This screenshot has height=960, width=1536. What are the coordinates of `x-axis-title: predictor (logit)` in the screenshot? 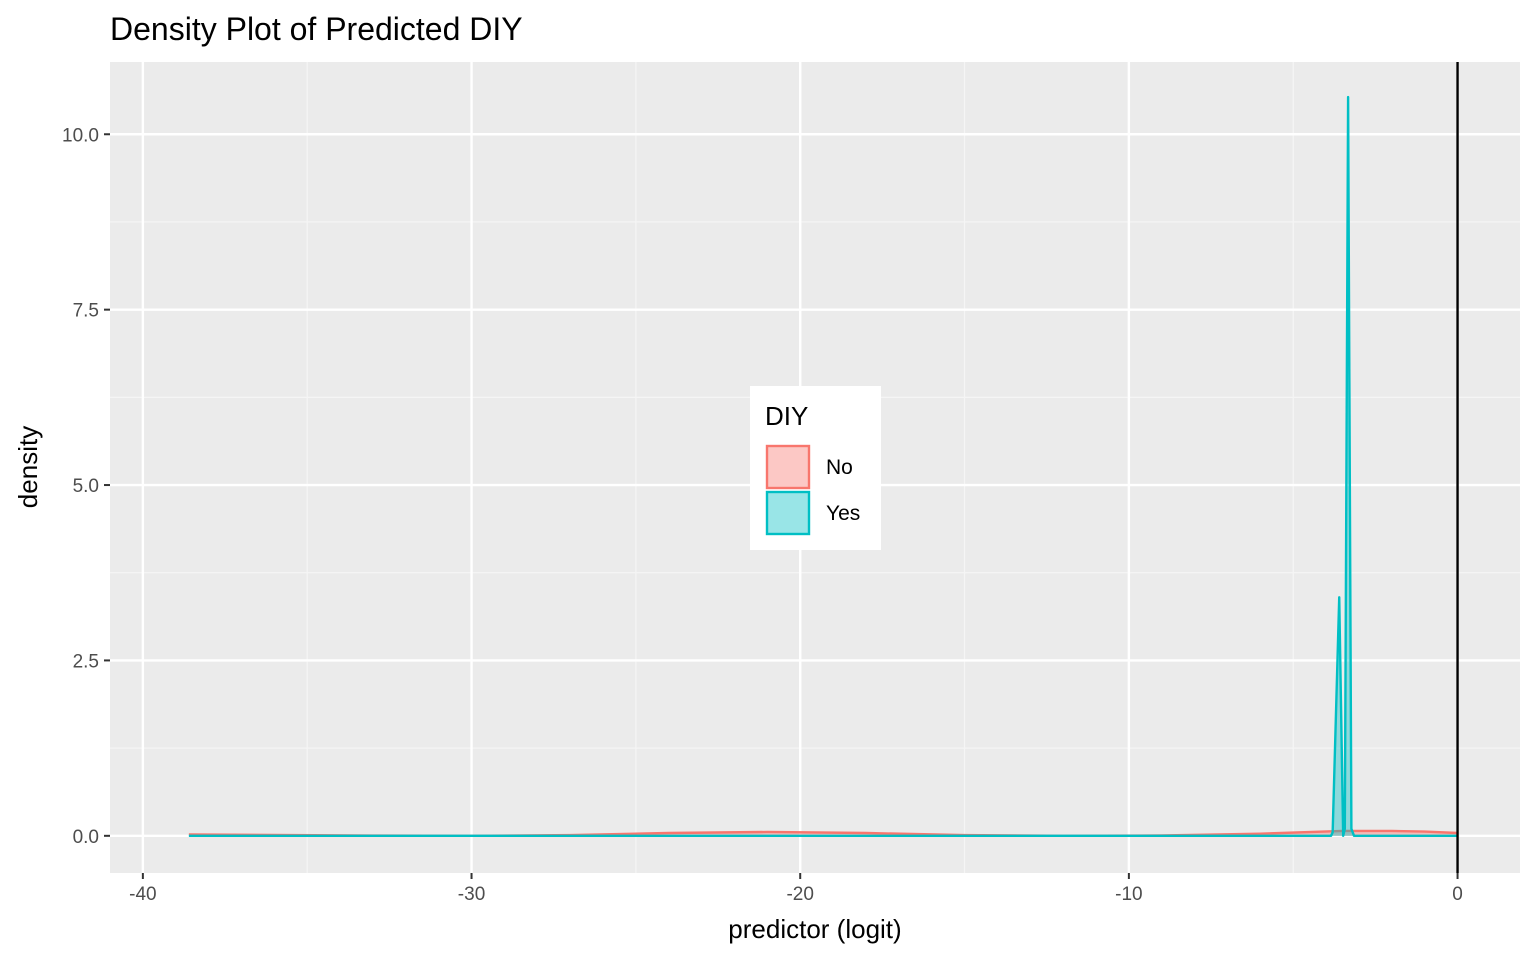 It's located at (814, 929).